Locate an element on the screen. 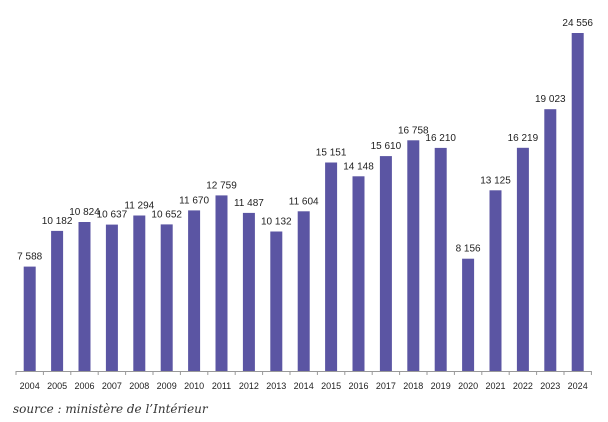 The height and width of the screenshot is (422, 608). x-tick-label-2020: 2020 is located at coordinates (468, 386).